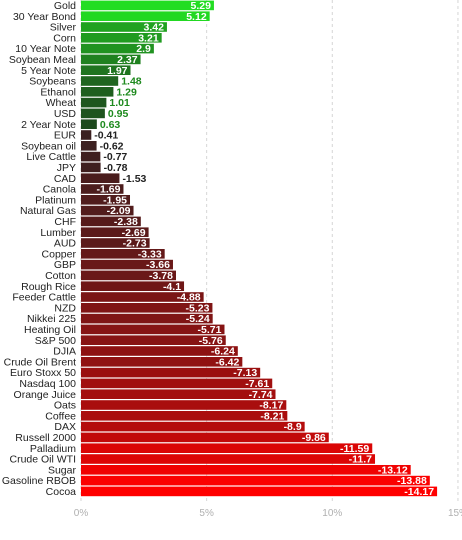 The height and width of the screenshot is (540, 462). Describe the element at coordinates (44, 17) in the screenshot. I see `category-label: 30 Year Bond` at that location.